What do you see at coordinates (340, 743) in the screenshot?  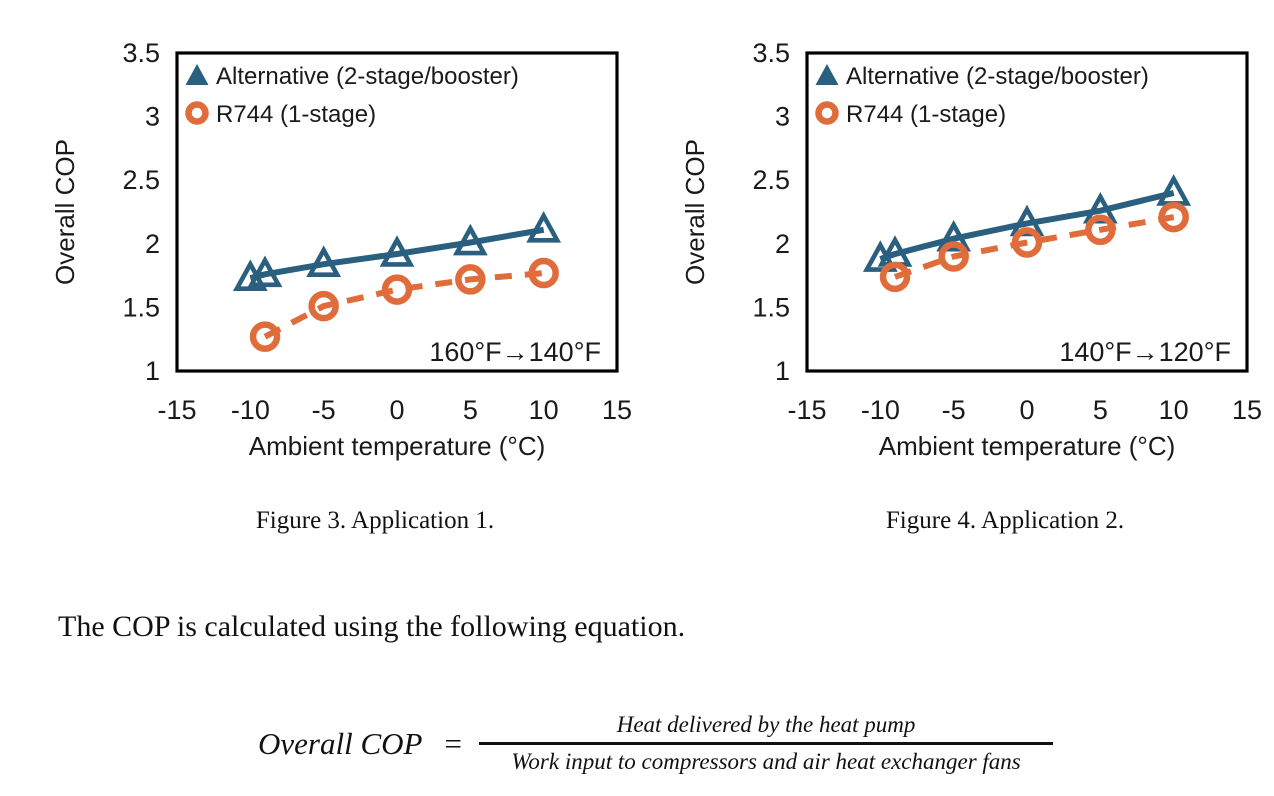 I see `equation-lhs: Overall COP` at bounding box center [340, 743].